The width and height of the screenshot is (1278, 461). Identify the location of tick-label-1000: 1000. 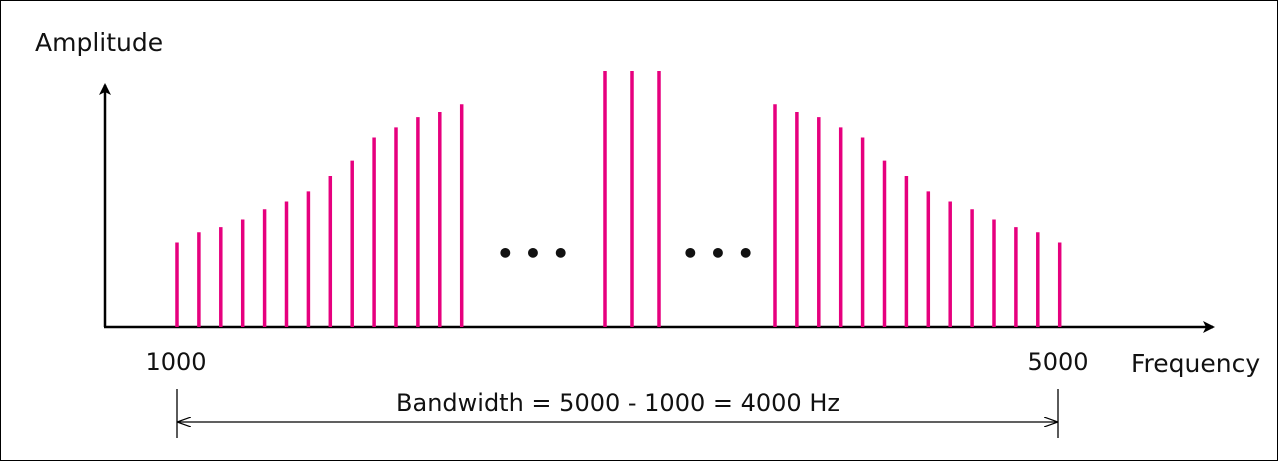
(175, 362).